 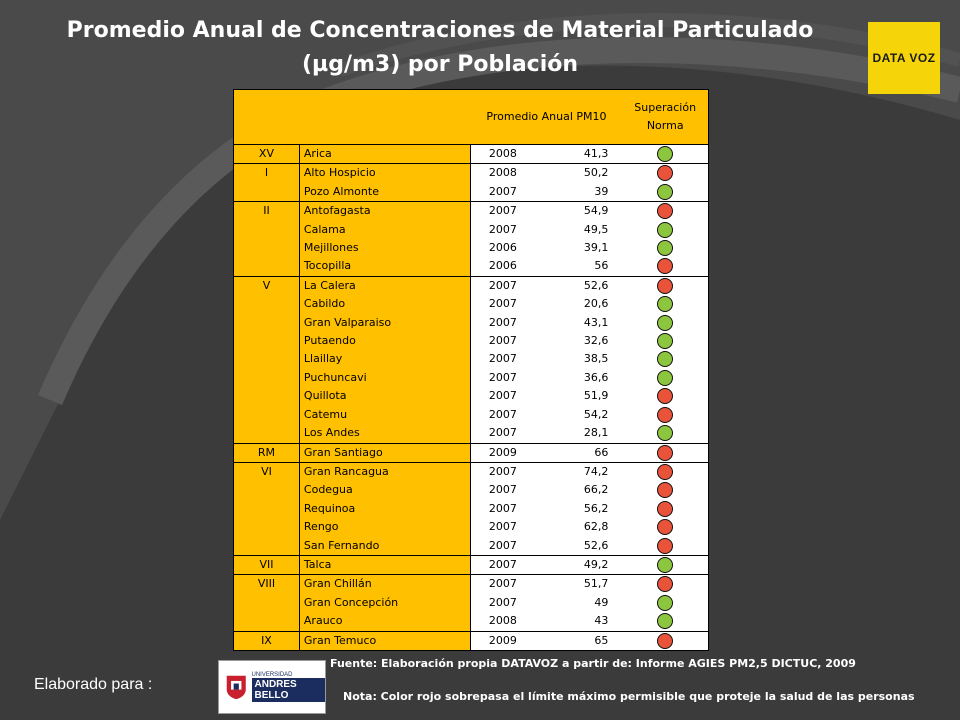 What do you see at coordinates (385, 603) in the screenshot?
I see `city-cell: Gran Concepción` at bounding box center [385, 603].